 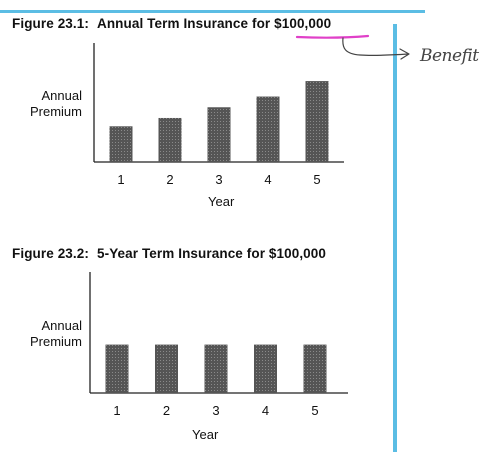 I want to click on frame-right-border, so click(x=395, y=238).